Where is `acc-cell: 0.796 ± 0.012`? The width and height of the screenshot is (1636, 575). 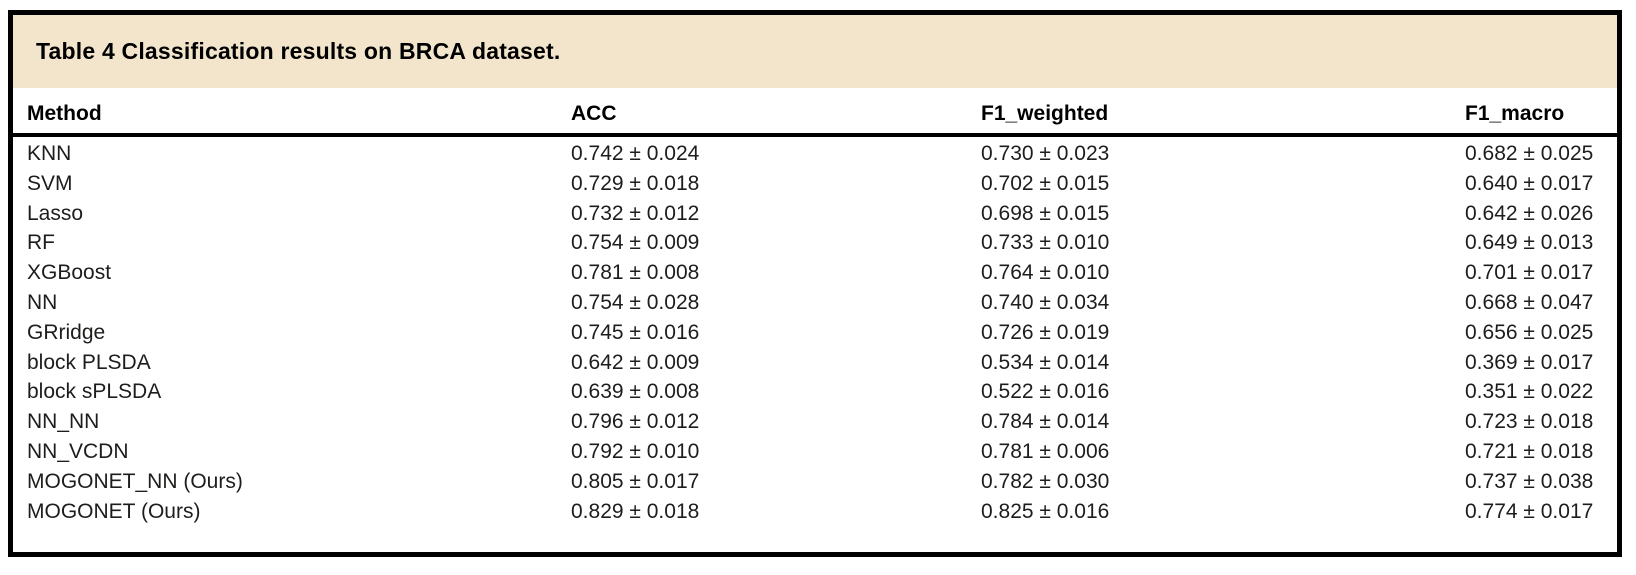
acc-cell: 0.796 ± 0.012 is located at coordinates (635, 422).